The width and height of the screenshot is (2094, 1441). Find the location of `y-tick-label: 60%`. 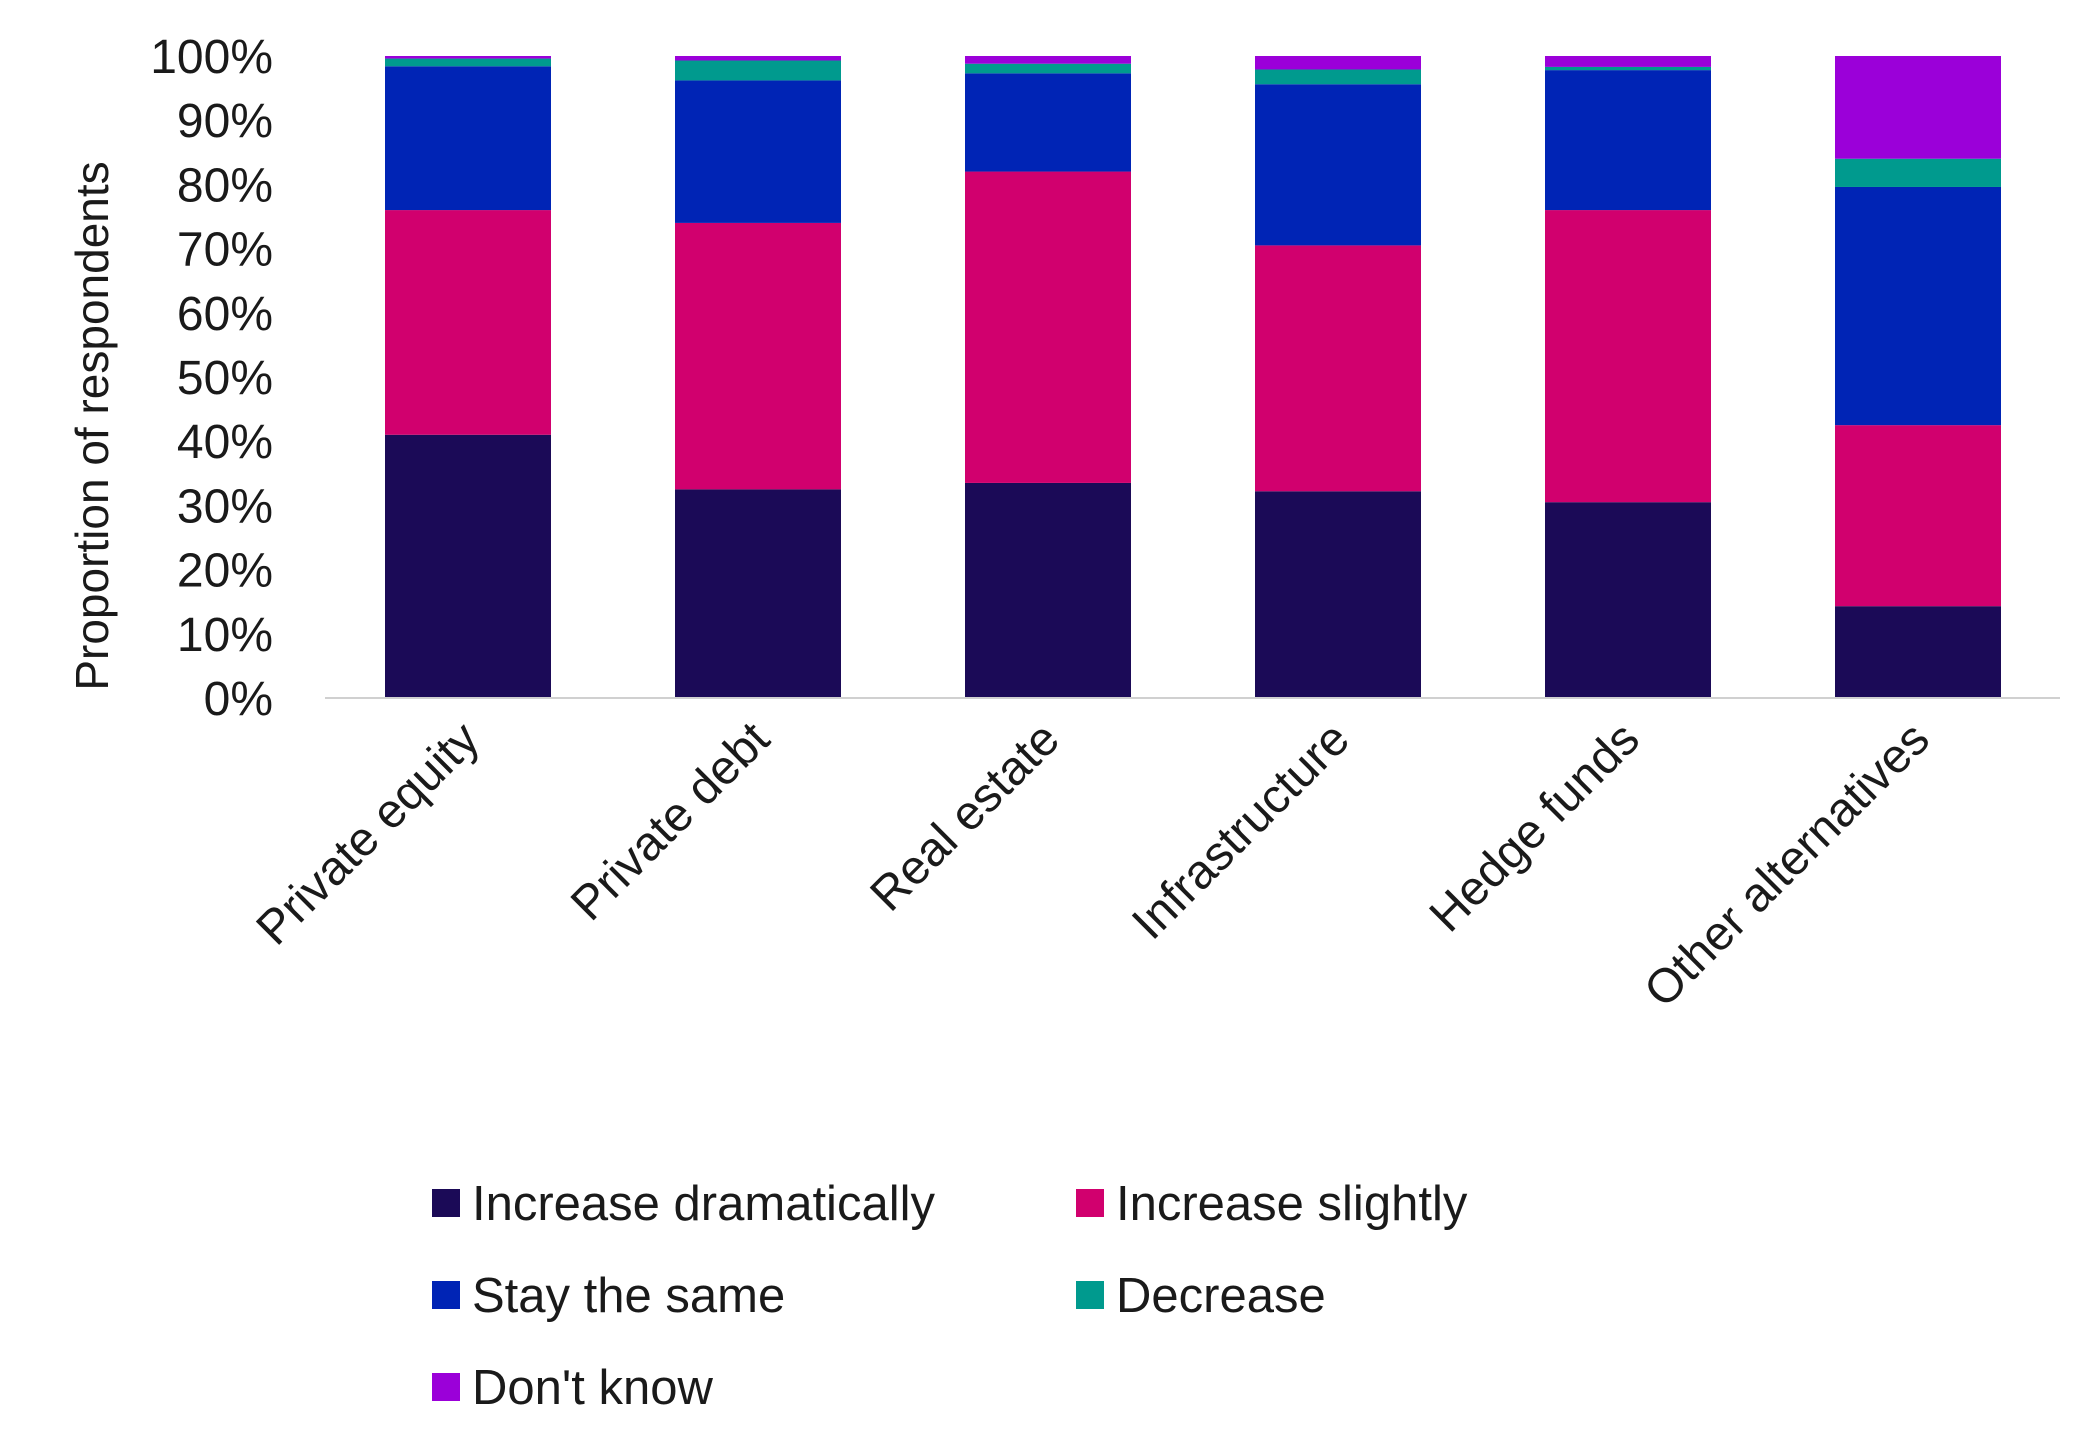

y-tick-label: 60% is located at coordinates (225, 314).